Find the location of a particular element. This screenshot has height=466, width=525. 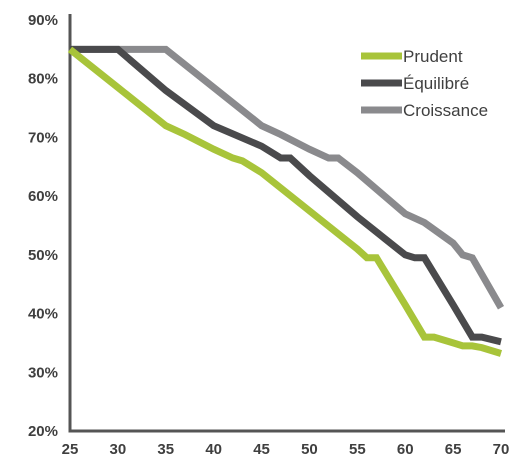

y-tick-label: 20% is located at coordinates (43, 431).